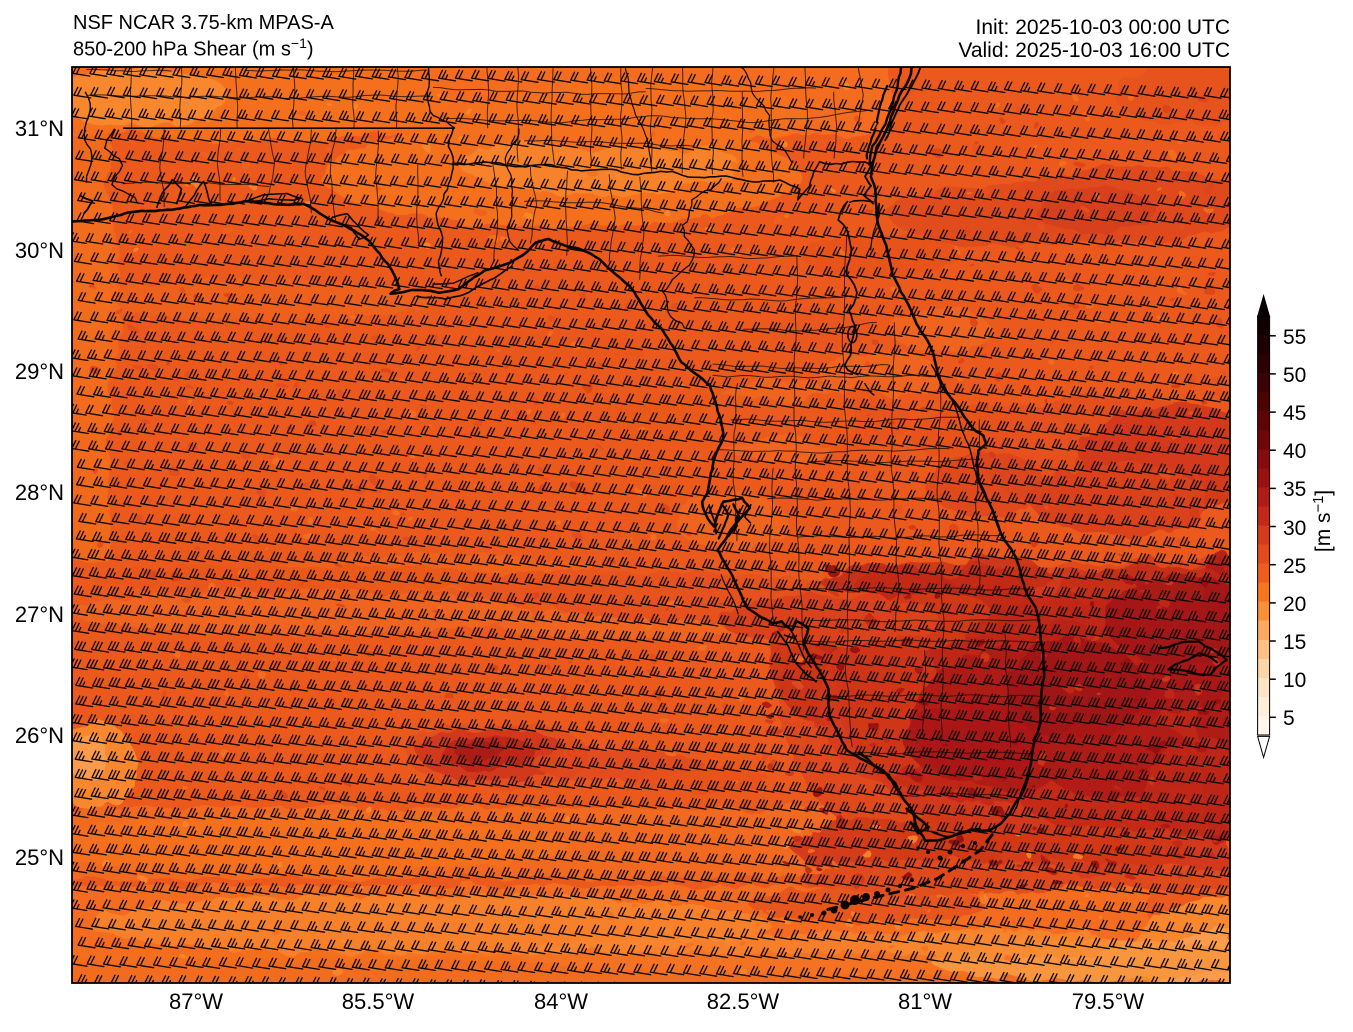 This screenshot has height=1032, width=1353. Describe the element at coordinates (1294, 451) in the screenshot. I see `svg-text: 40` at that location.